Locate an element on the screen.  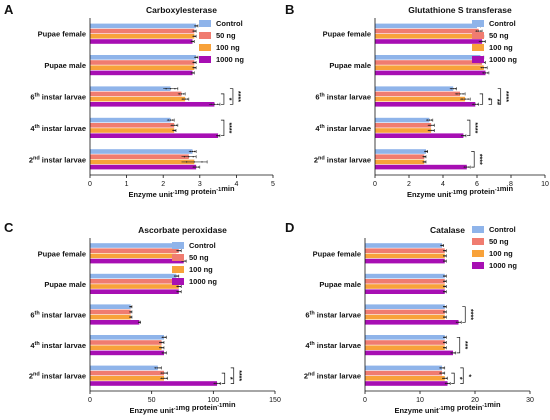
x-tick-label: 10 is located at coordinates (420, 400).